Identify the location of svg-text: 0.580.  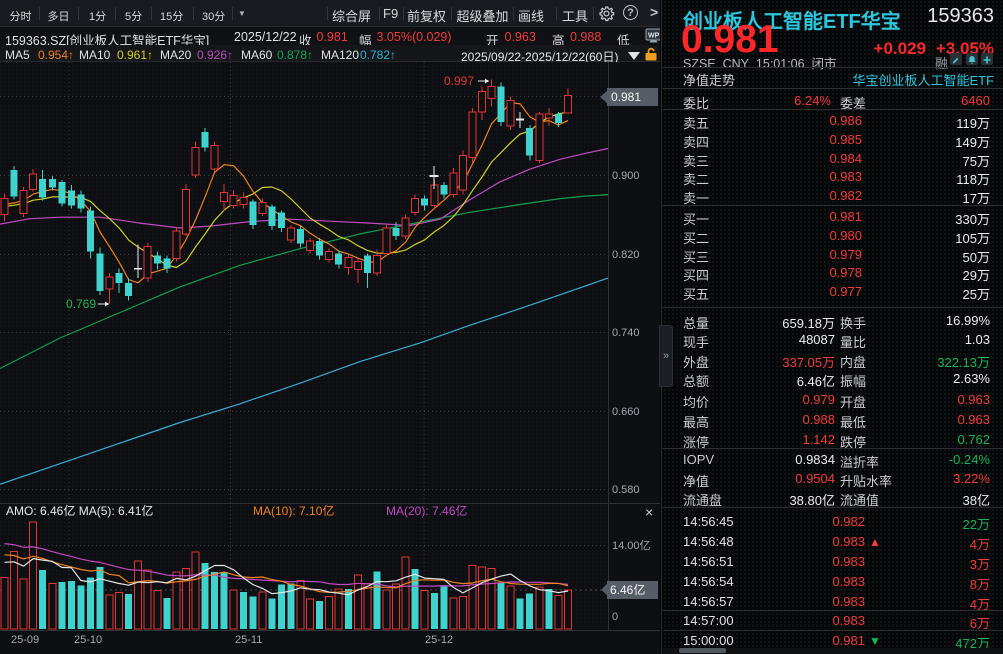
(626, 490).